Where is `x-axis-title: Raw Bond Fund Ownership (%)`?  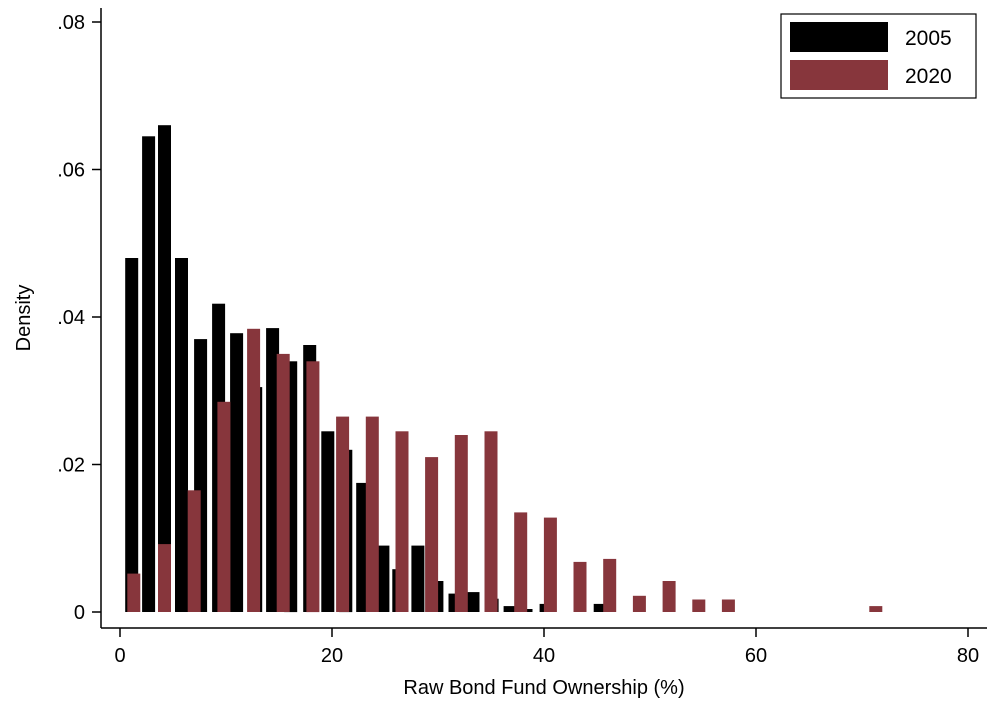
x-axis-title: Raw Bond Fund Ownership (%) is located at coordinates (543, 688).